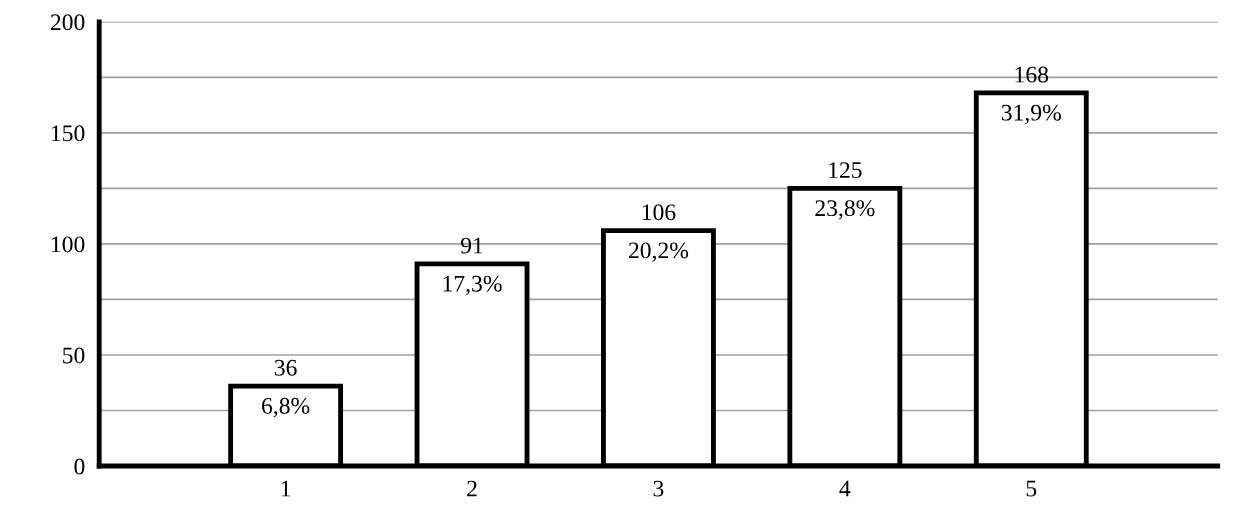 Image resolution: width=1240 pixels, height=532 pixels. Describe the element at coordinates (1031, 488) in the screenshot. I see `x-tick-label: 5` at that location.